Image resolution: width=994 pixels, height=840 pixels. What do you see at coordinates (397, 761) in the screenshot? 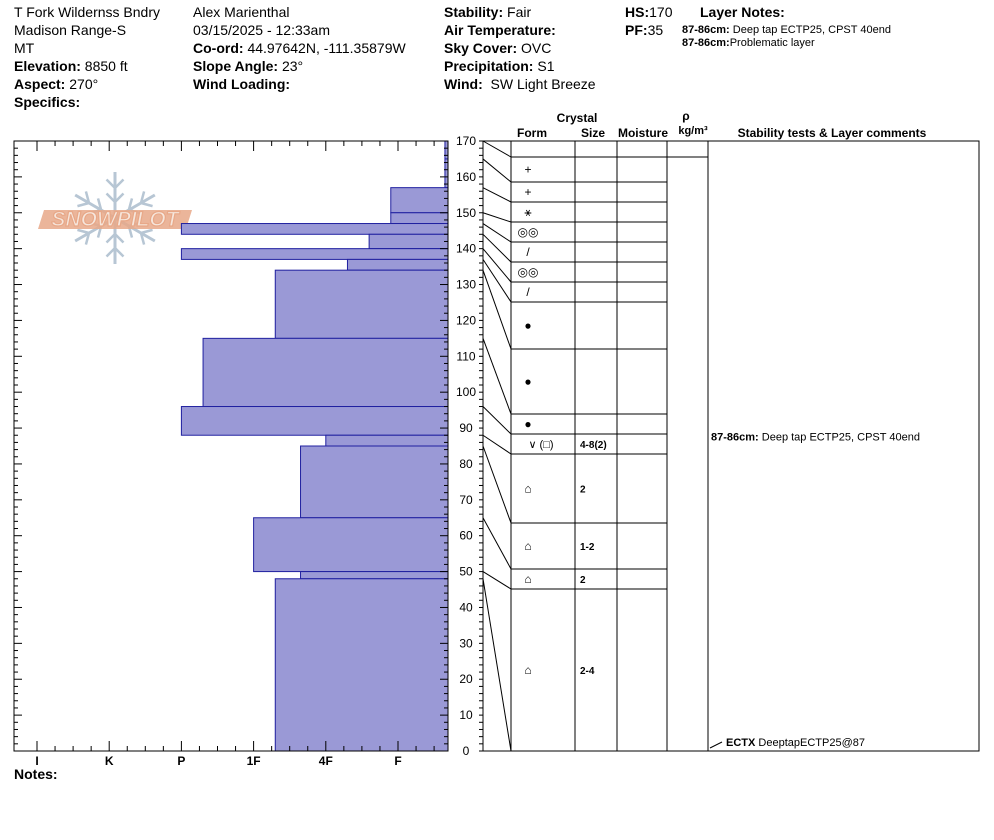
I see `hardness-tick-label: F` at bounding box center [397, 761].